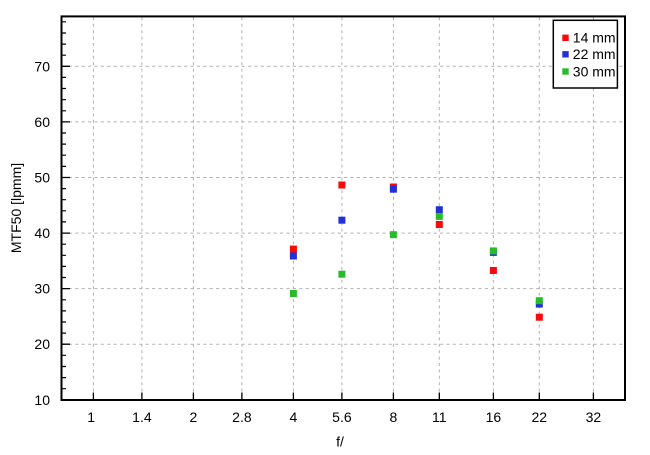 Image resolution: width=650 pixels, height=455 pixels. Describe the element at coordinates (494, 417) in the screenshot. I see `svg-text: 16` at that location.